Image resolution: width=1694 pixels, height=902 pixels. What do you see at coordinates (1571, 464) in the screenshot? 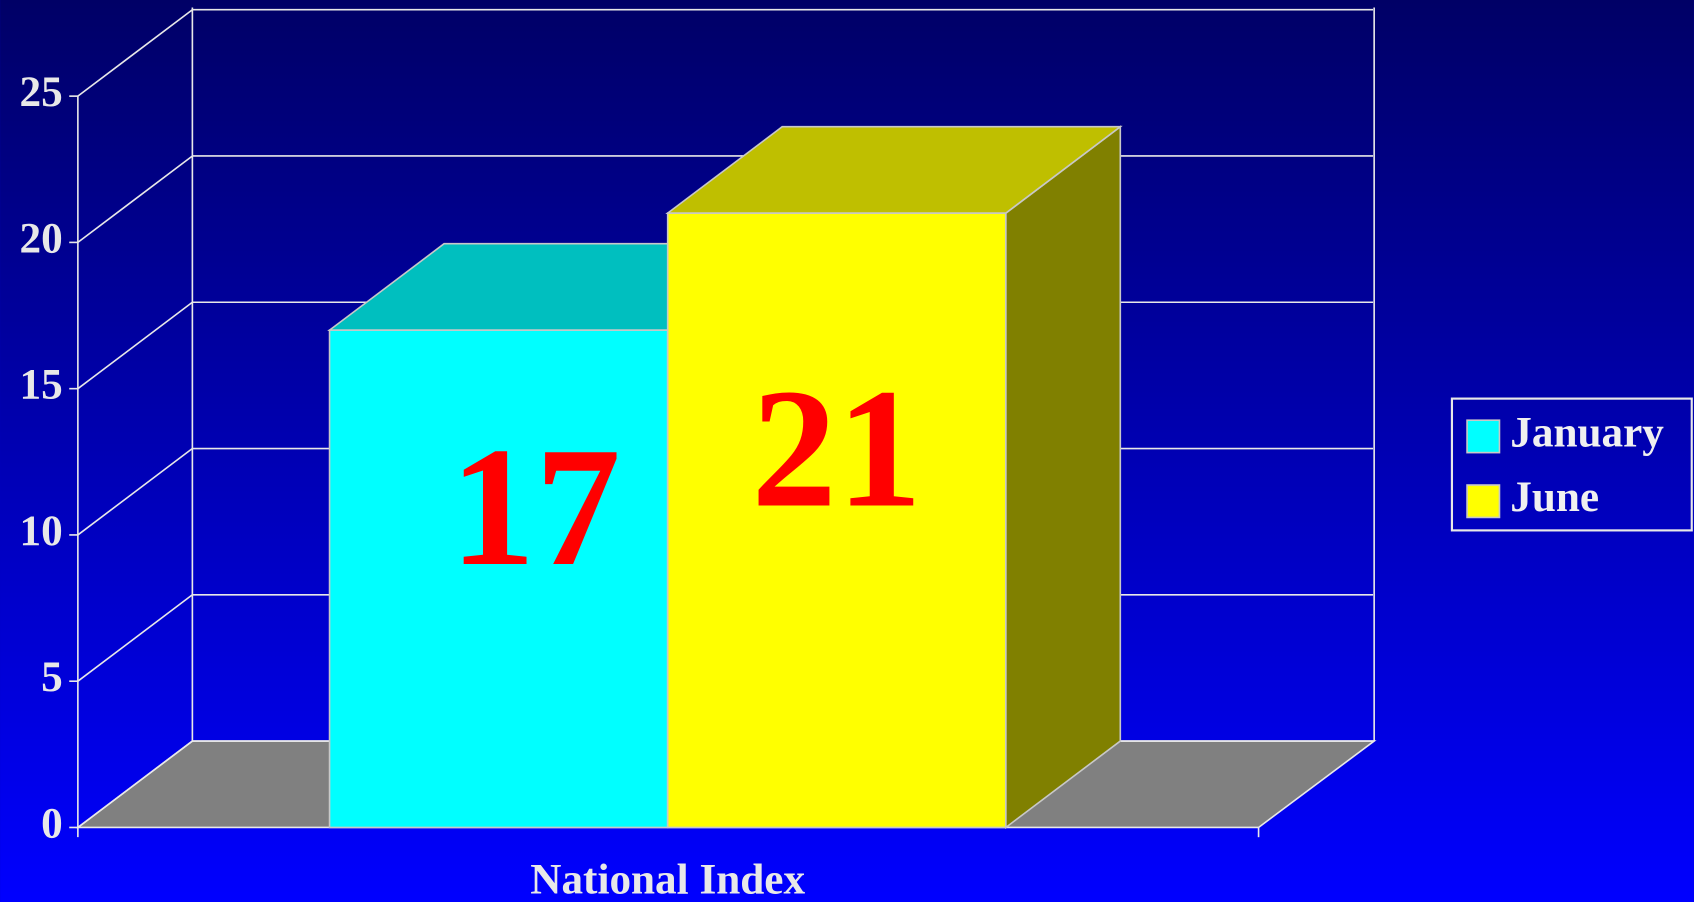
I see `legend-box` at bounding box center [1571, 464].